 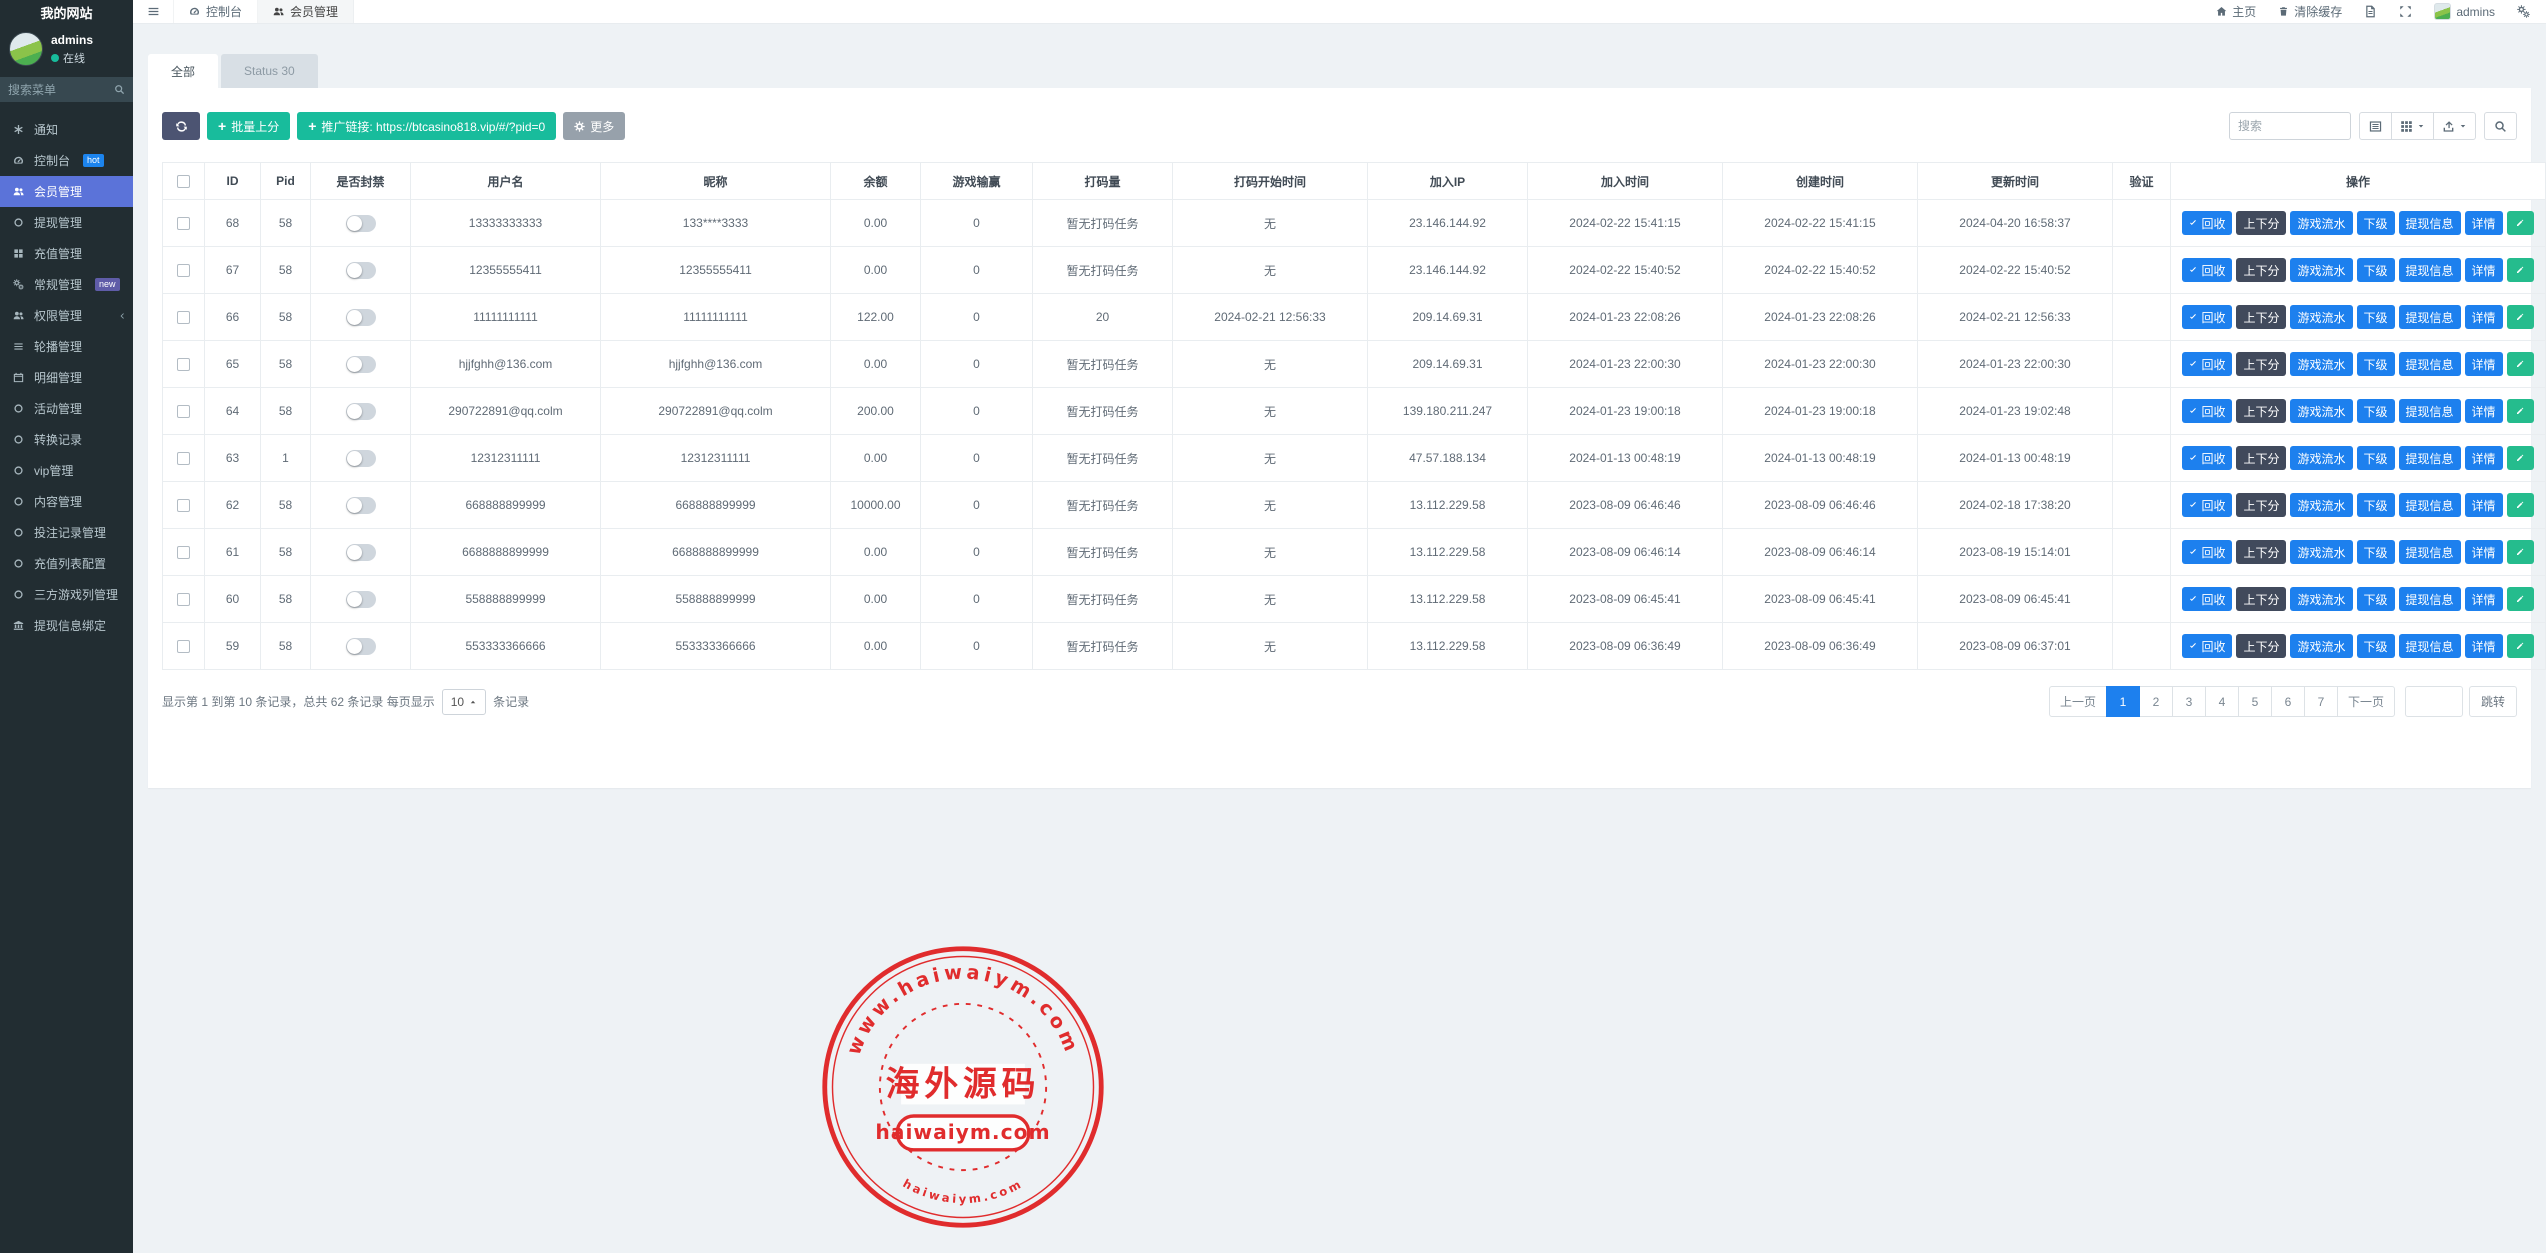 What do you see at coordinates (66, 222) in the screenshot?
I see `sidebar-item-withdraw: 提现管理` at bounding box center [66, 222].